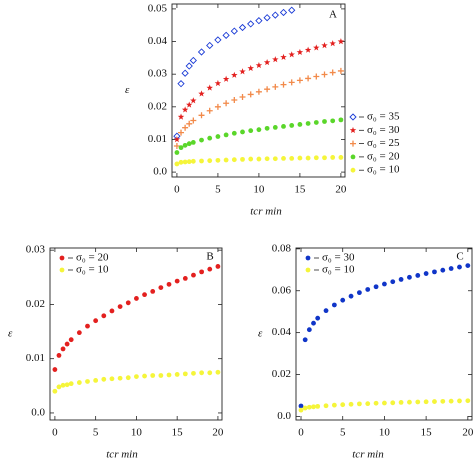  I want to click on legend-label: σ₀ = 30, so click(338, 258).